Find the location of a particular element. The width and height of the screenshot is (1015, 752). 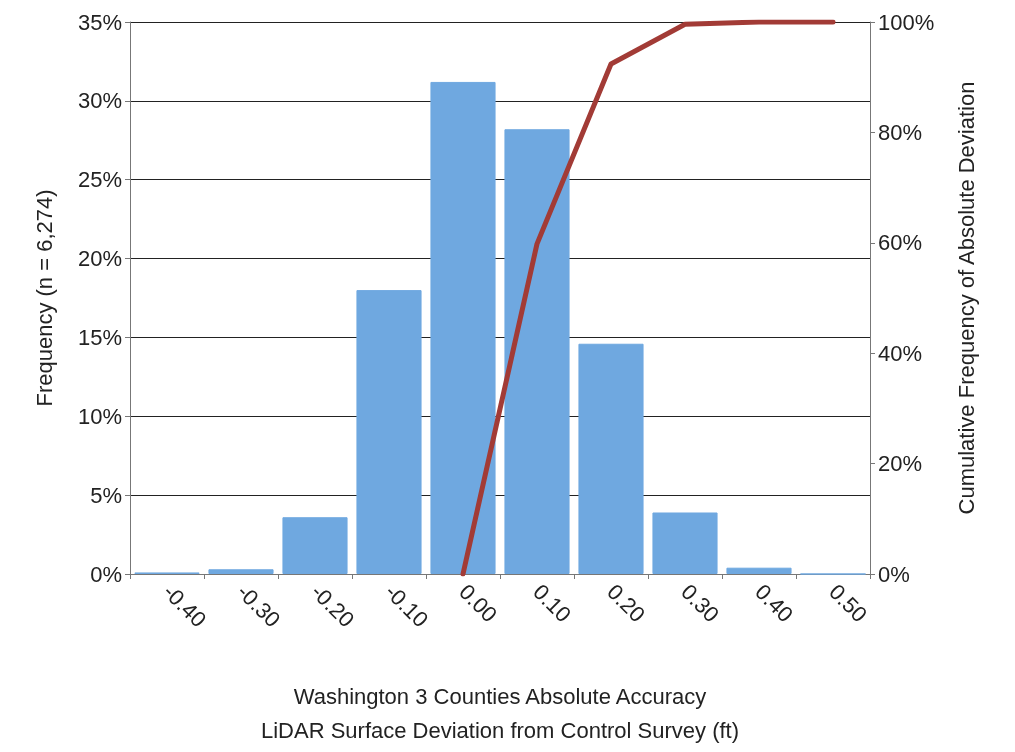

x-tick-label: 0.40 is located at coordinates (774, 603).